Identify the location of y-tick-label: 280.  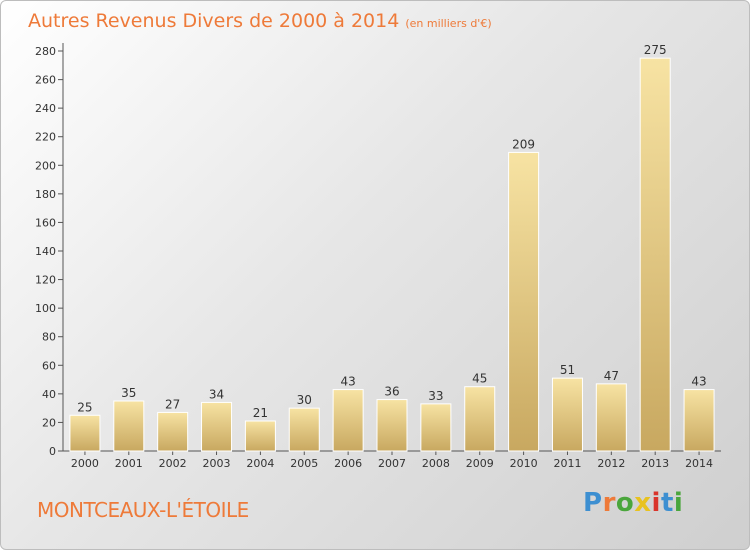
(45, 51).